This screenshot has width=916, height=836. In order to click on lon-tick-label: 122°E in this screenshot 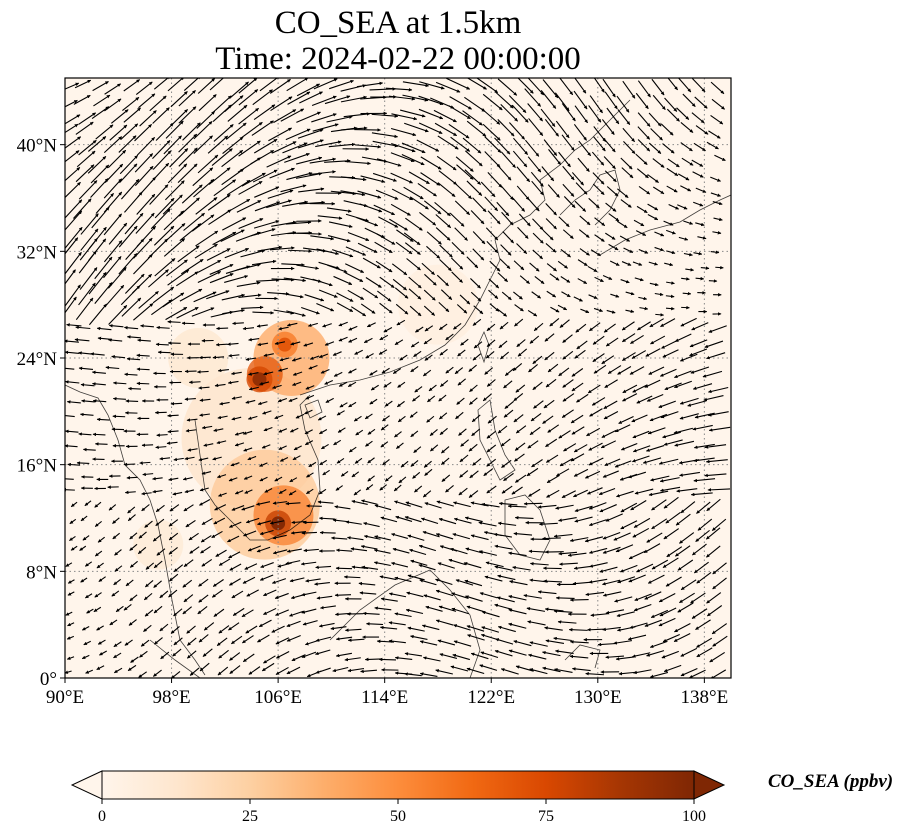, I will do `click(491, 697)`.